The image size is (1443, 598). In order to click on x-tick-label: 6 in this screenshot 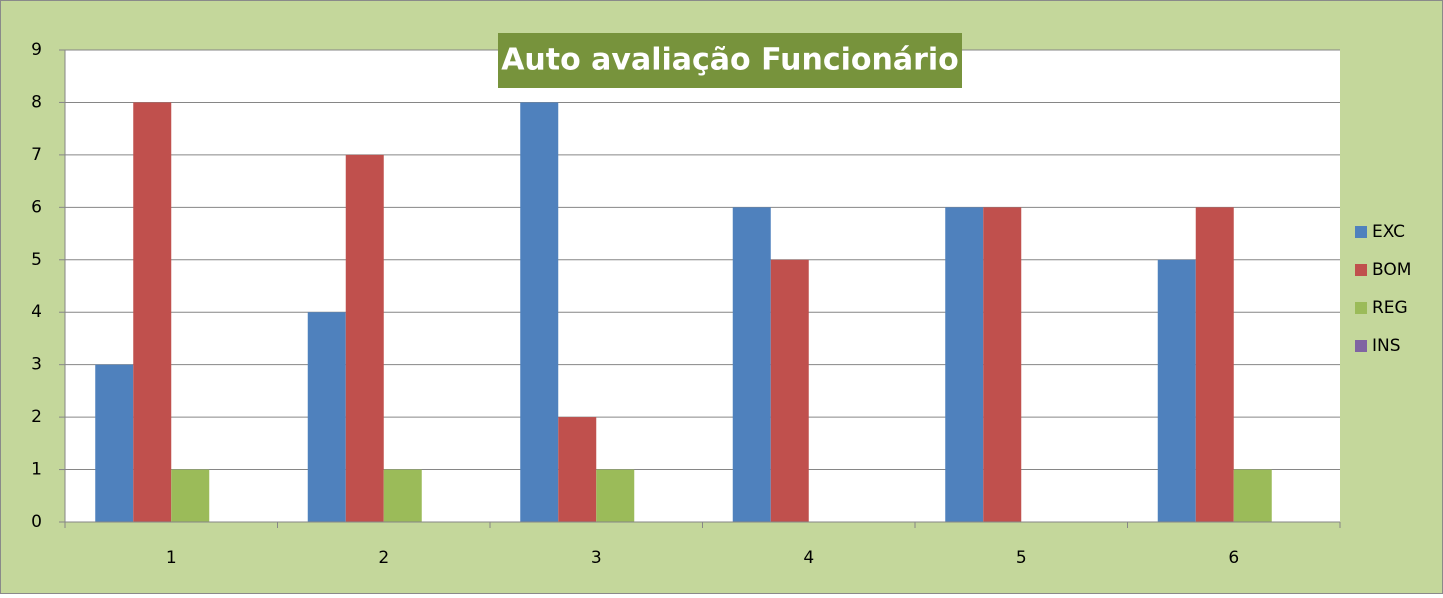, I will do `click(1233, 558)`.